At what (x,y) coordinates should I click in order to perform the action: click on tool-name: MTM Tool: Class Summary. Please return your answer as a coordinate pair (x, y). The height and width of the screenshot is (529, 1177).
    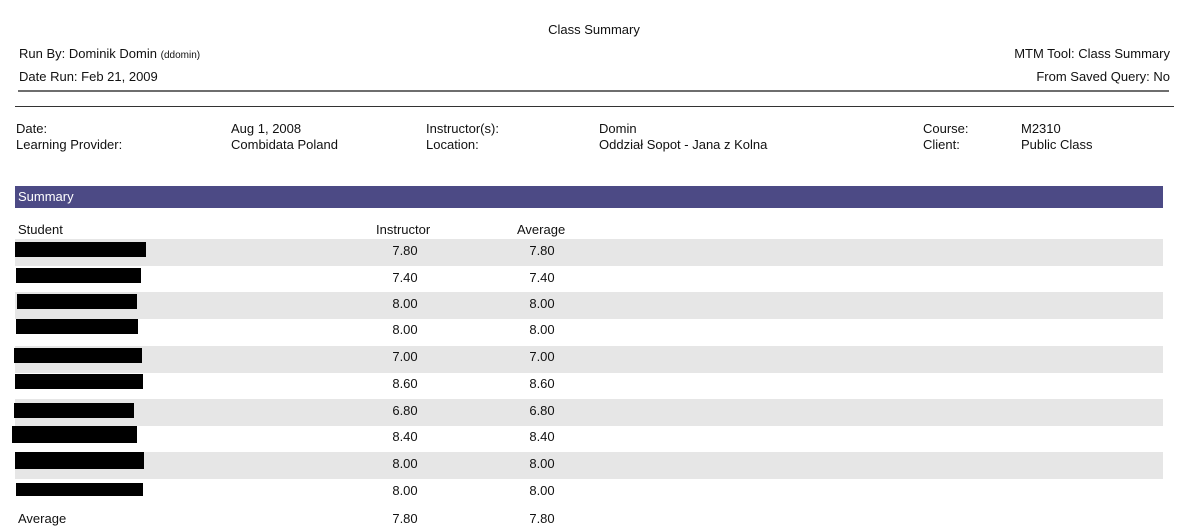
    Looking at the image, I should click on (1092, 53).